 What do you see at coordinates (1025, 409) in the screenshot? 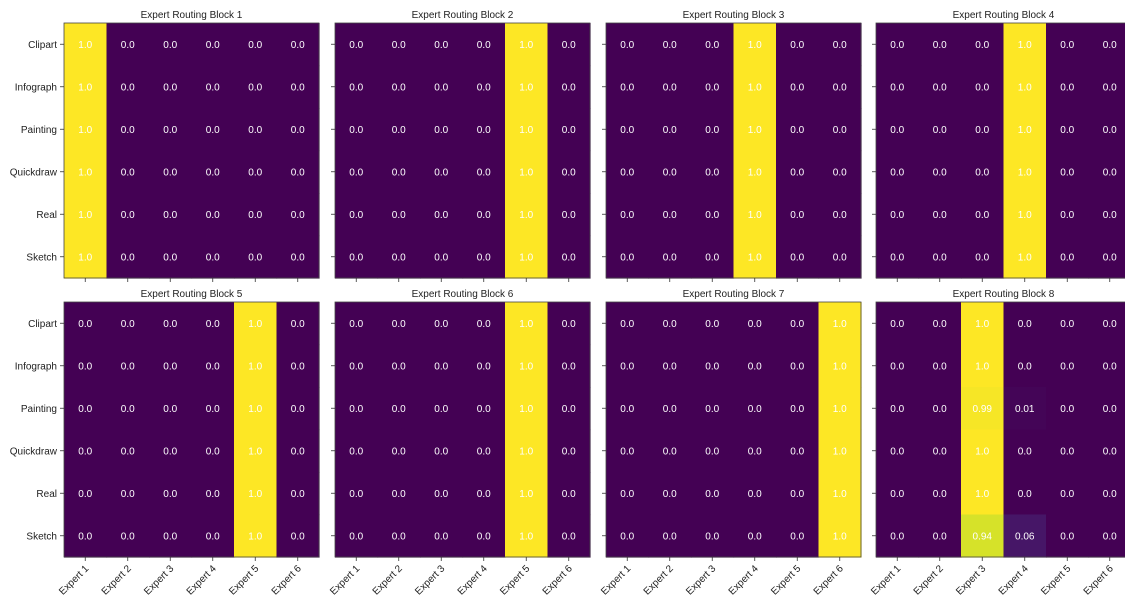
I see `cell-value-label: 0.01` at bounding box center [1025, 409].